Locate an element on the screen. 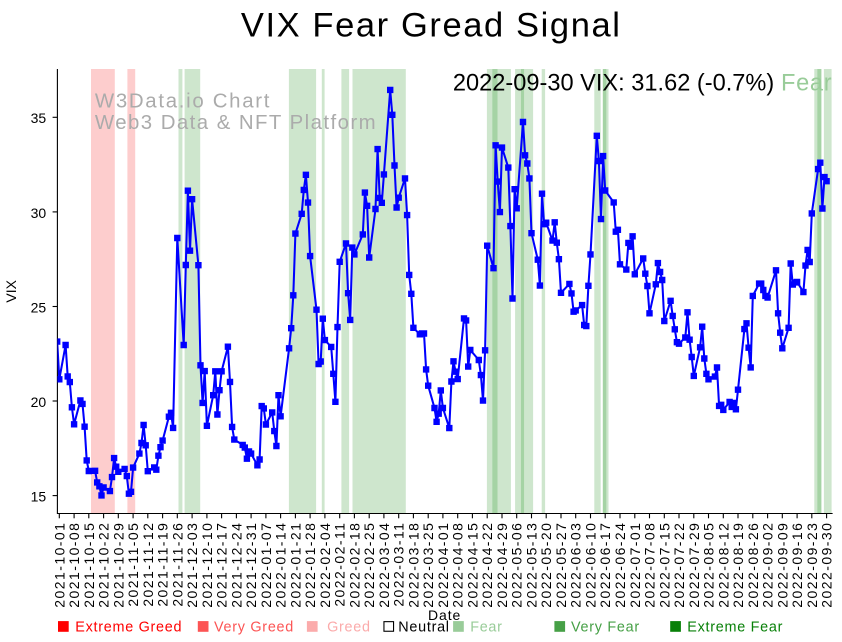 This screenshot has height=642, width=842. svg-text: 2022-01-14 is located at coordinates (281, 565).